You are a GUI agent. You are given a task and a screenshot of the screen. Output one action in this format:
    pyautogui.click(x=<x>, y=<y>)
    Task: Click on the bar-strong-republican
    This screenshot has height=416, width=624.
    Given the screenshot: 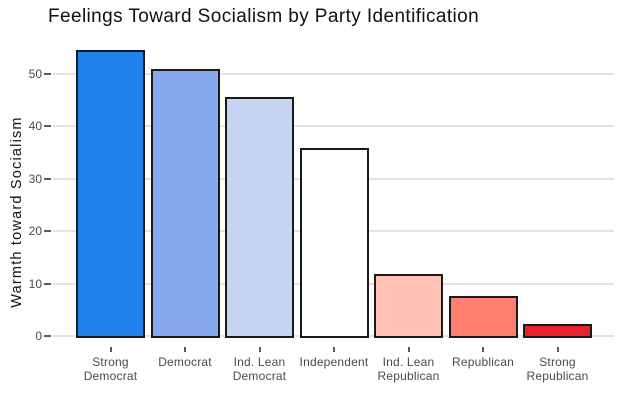 What is the action you would take?
    pyautogui.click(x=557, y=331)
    